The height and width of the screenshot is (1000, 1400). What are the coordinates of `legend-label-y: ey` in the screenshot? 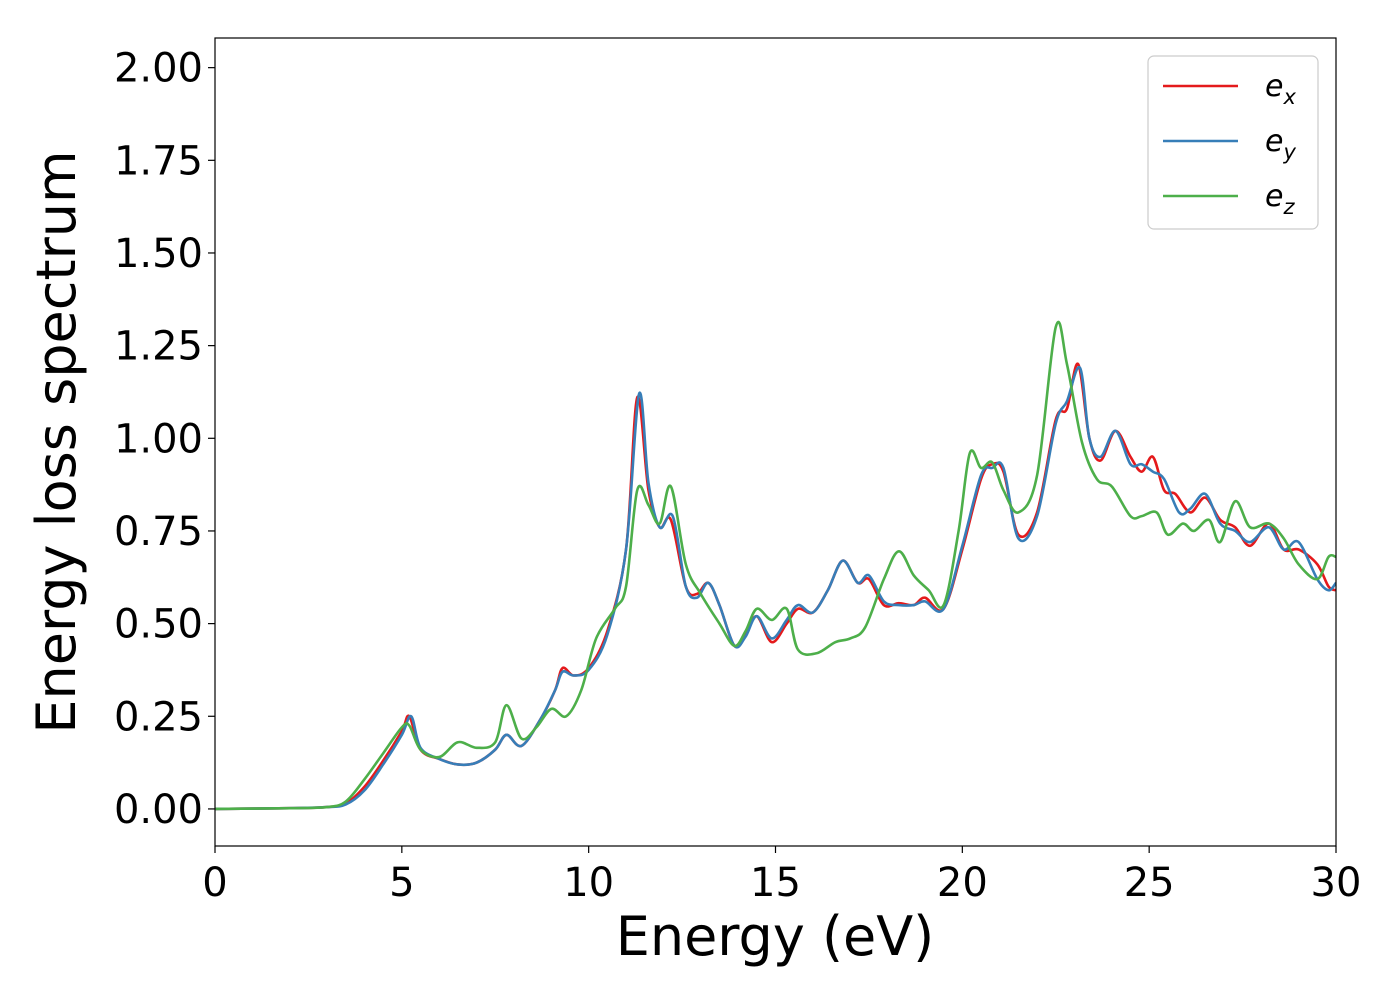 It's located at (1280, 144).